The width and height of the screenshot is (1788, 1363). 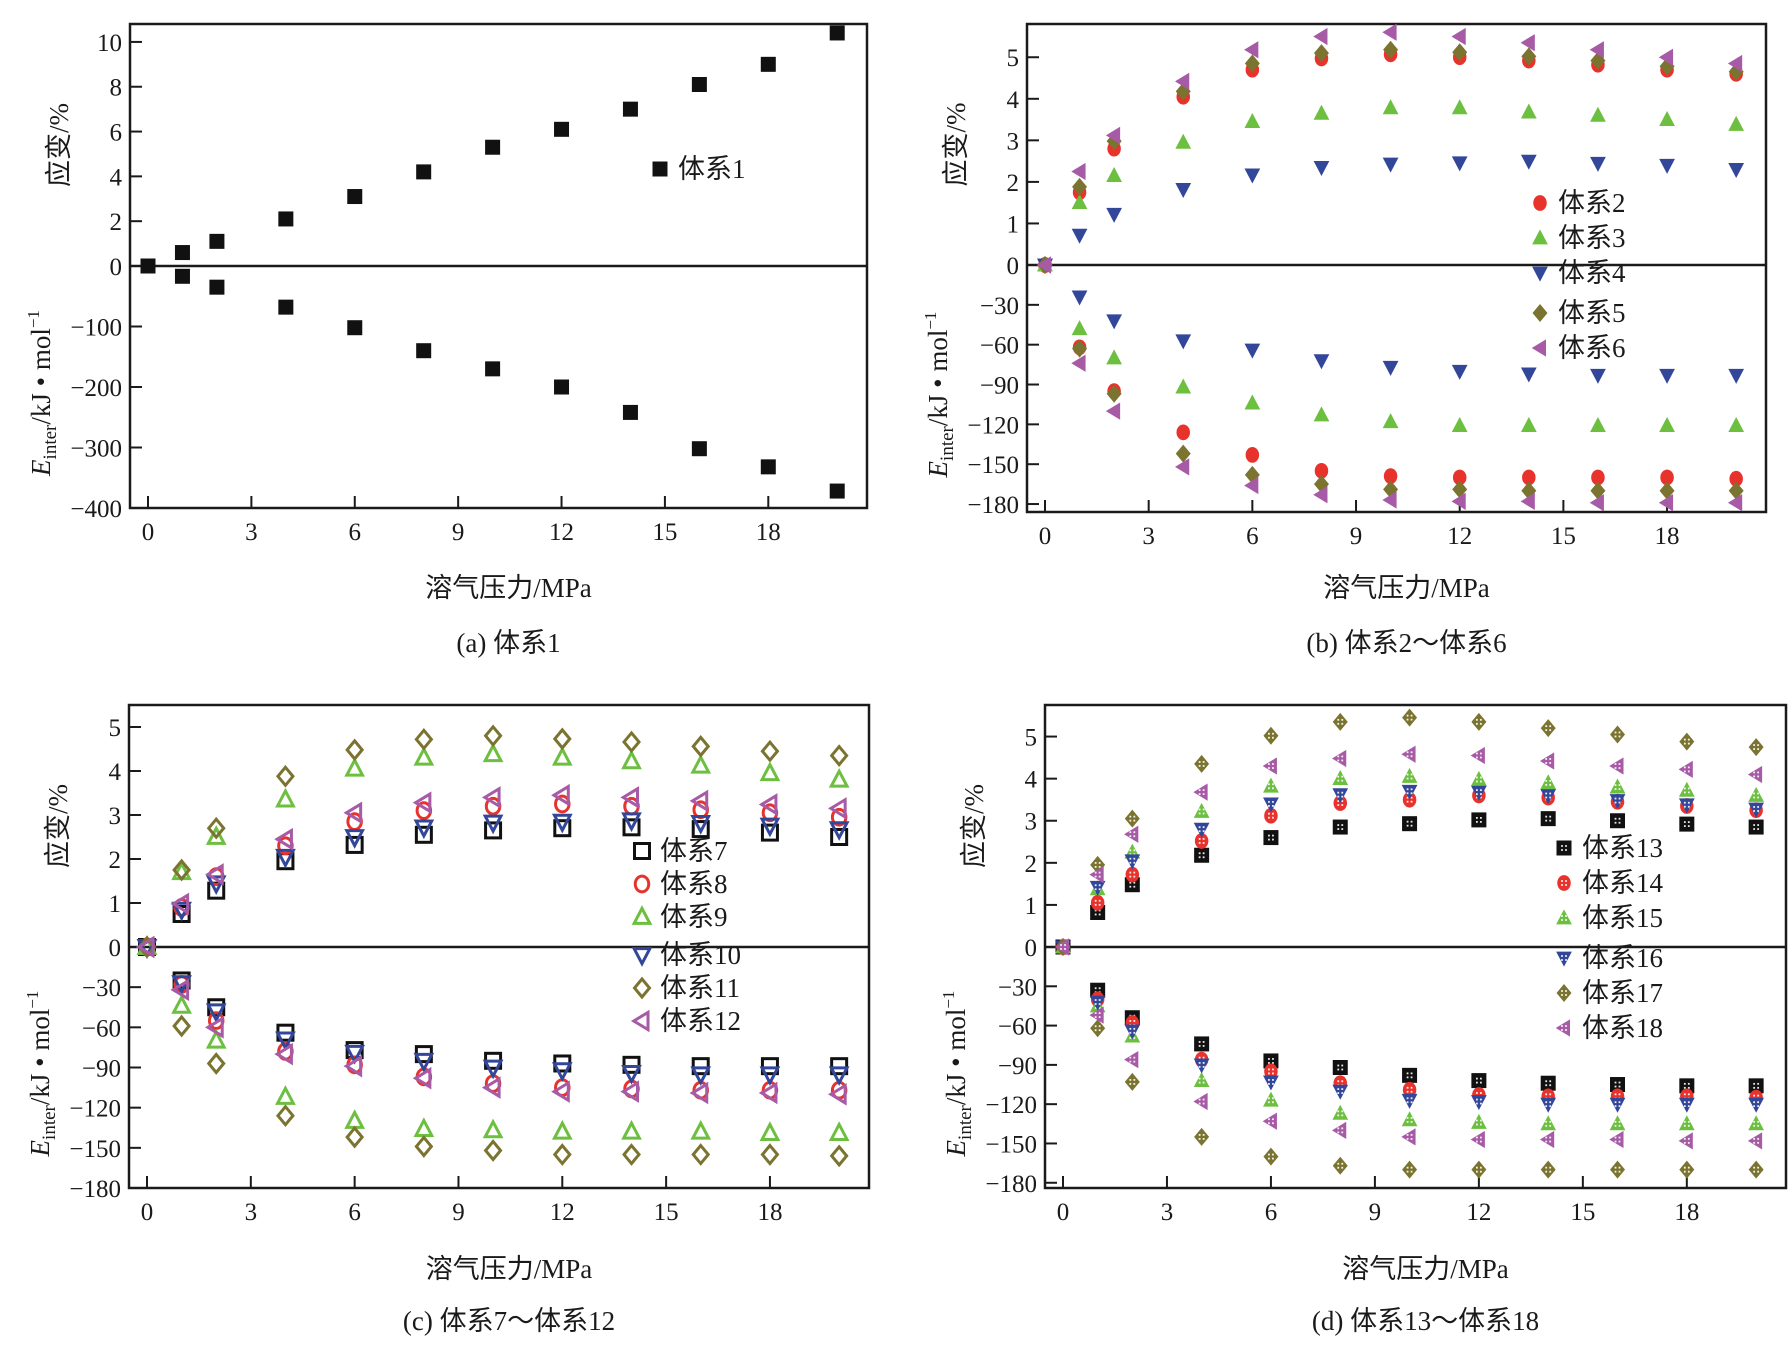 I want to click on legend-entry: 体系4, so click(x=1579, y=273).